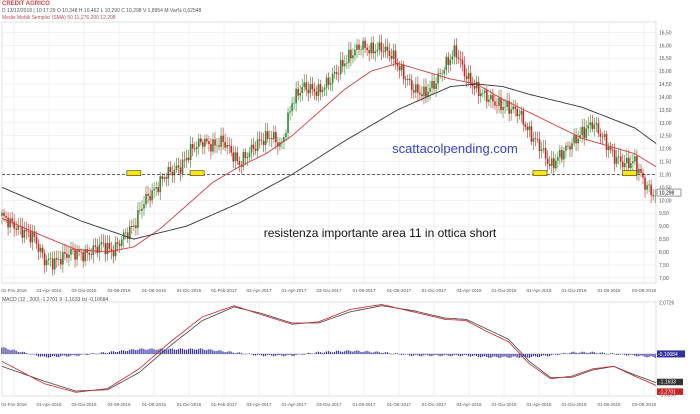 The height and width of the screenshot is (414, 700). What do you see at coordinates (664, 240) in the screenshot?
I see `y-tick-label: 8,50` at bounding box center [664, 240].